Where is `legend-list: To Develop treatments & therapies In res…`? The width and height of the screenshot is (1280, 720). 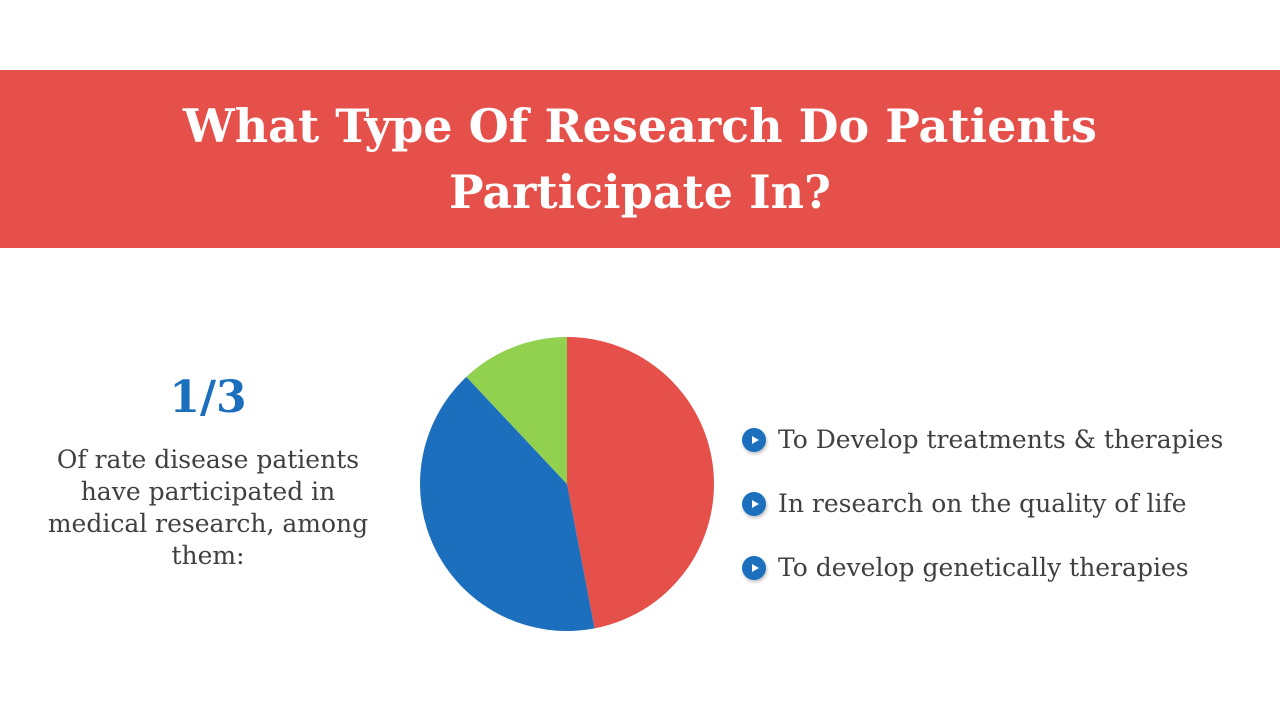
legend-list: To Develop treatments & therapies In res… is located at coordinates (982, 504).